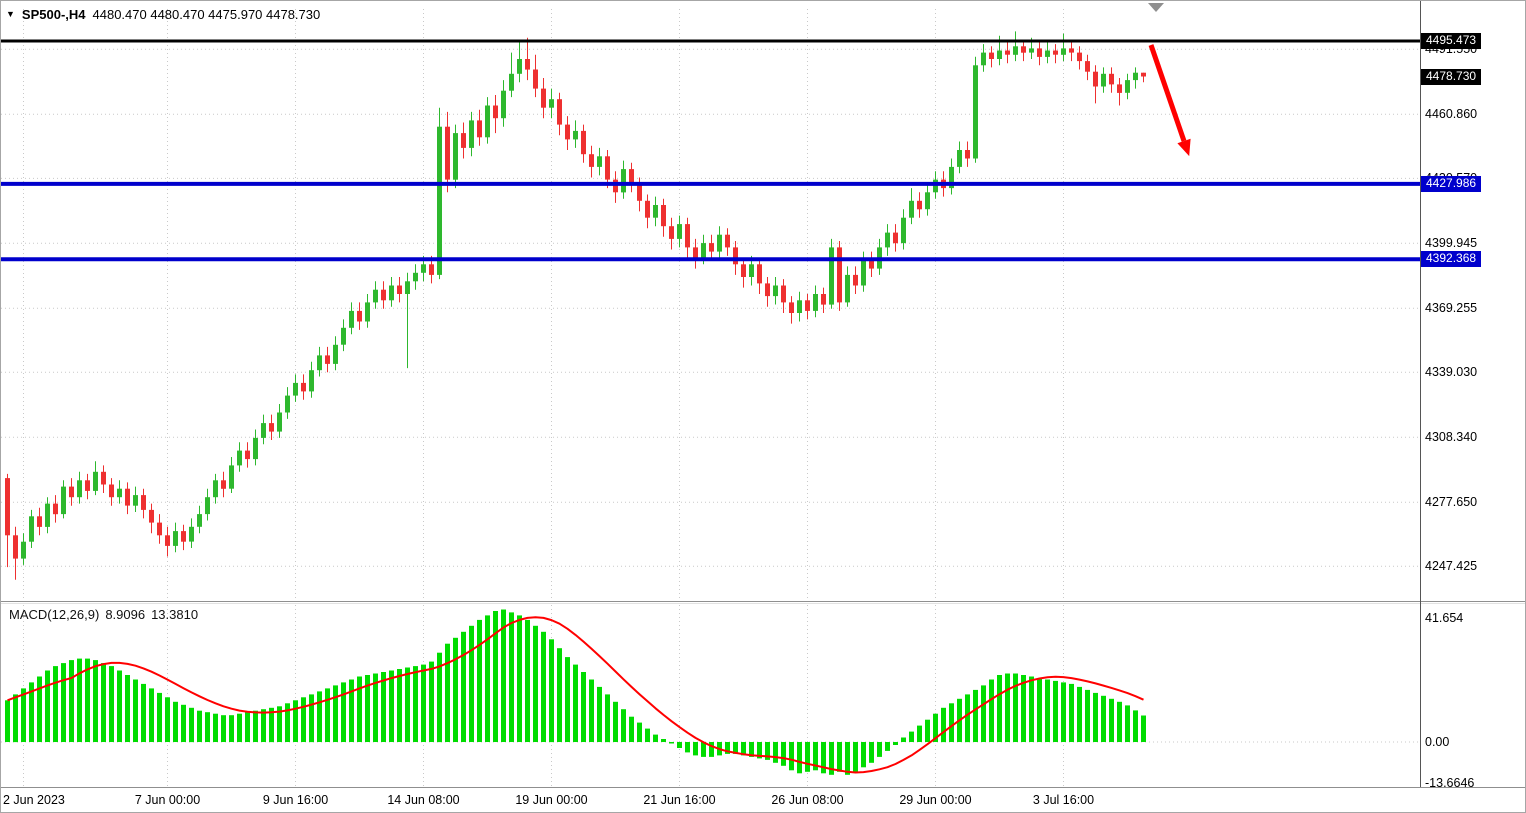 The width and height of the screenshot is (1526, 813). Describe the element at coordinates (763, 602) in the screenshot. I see `panel-splitter` at that location.